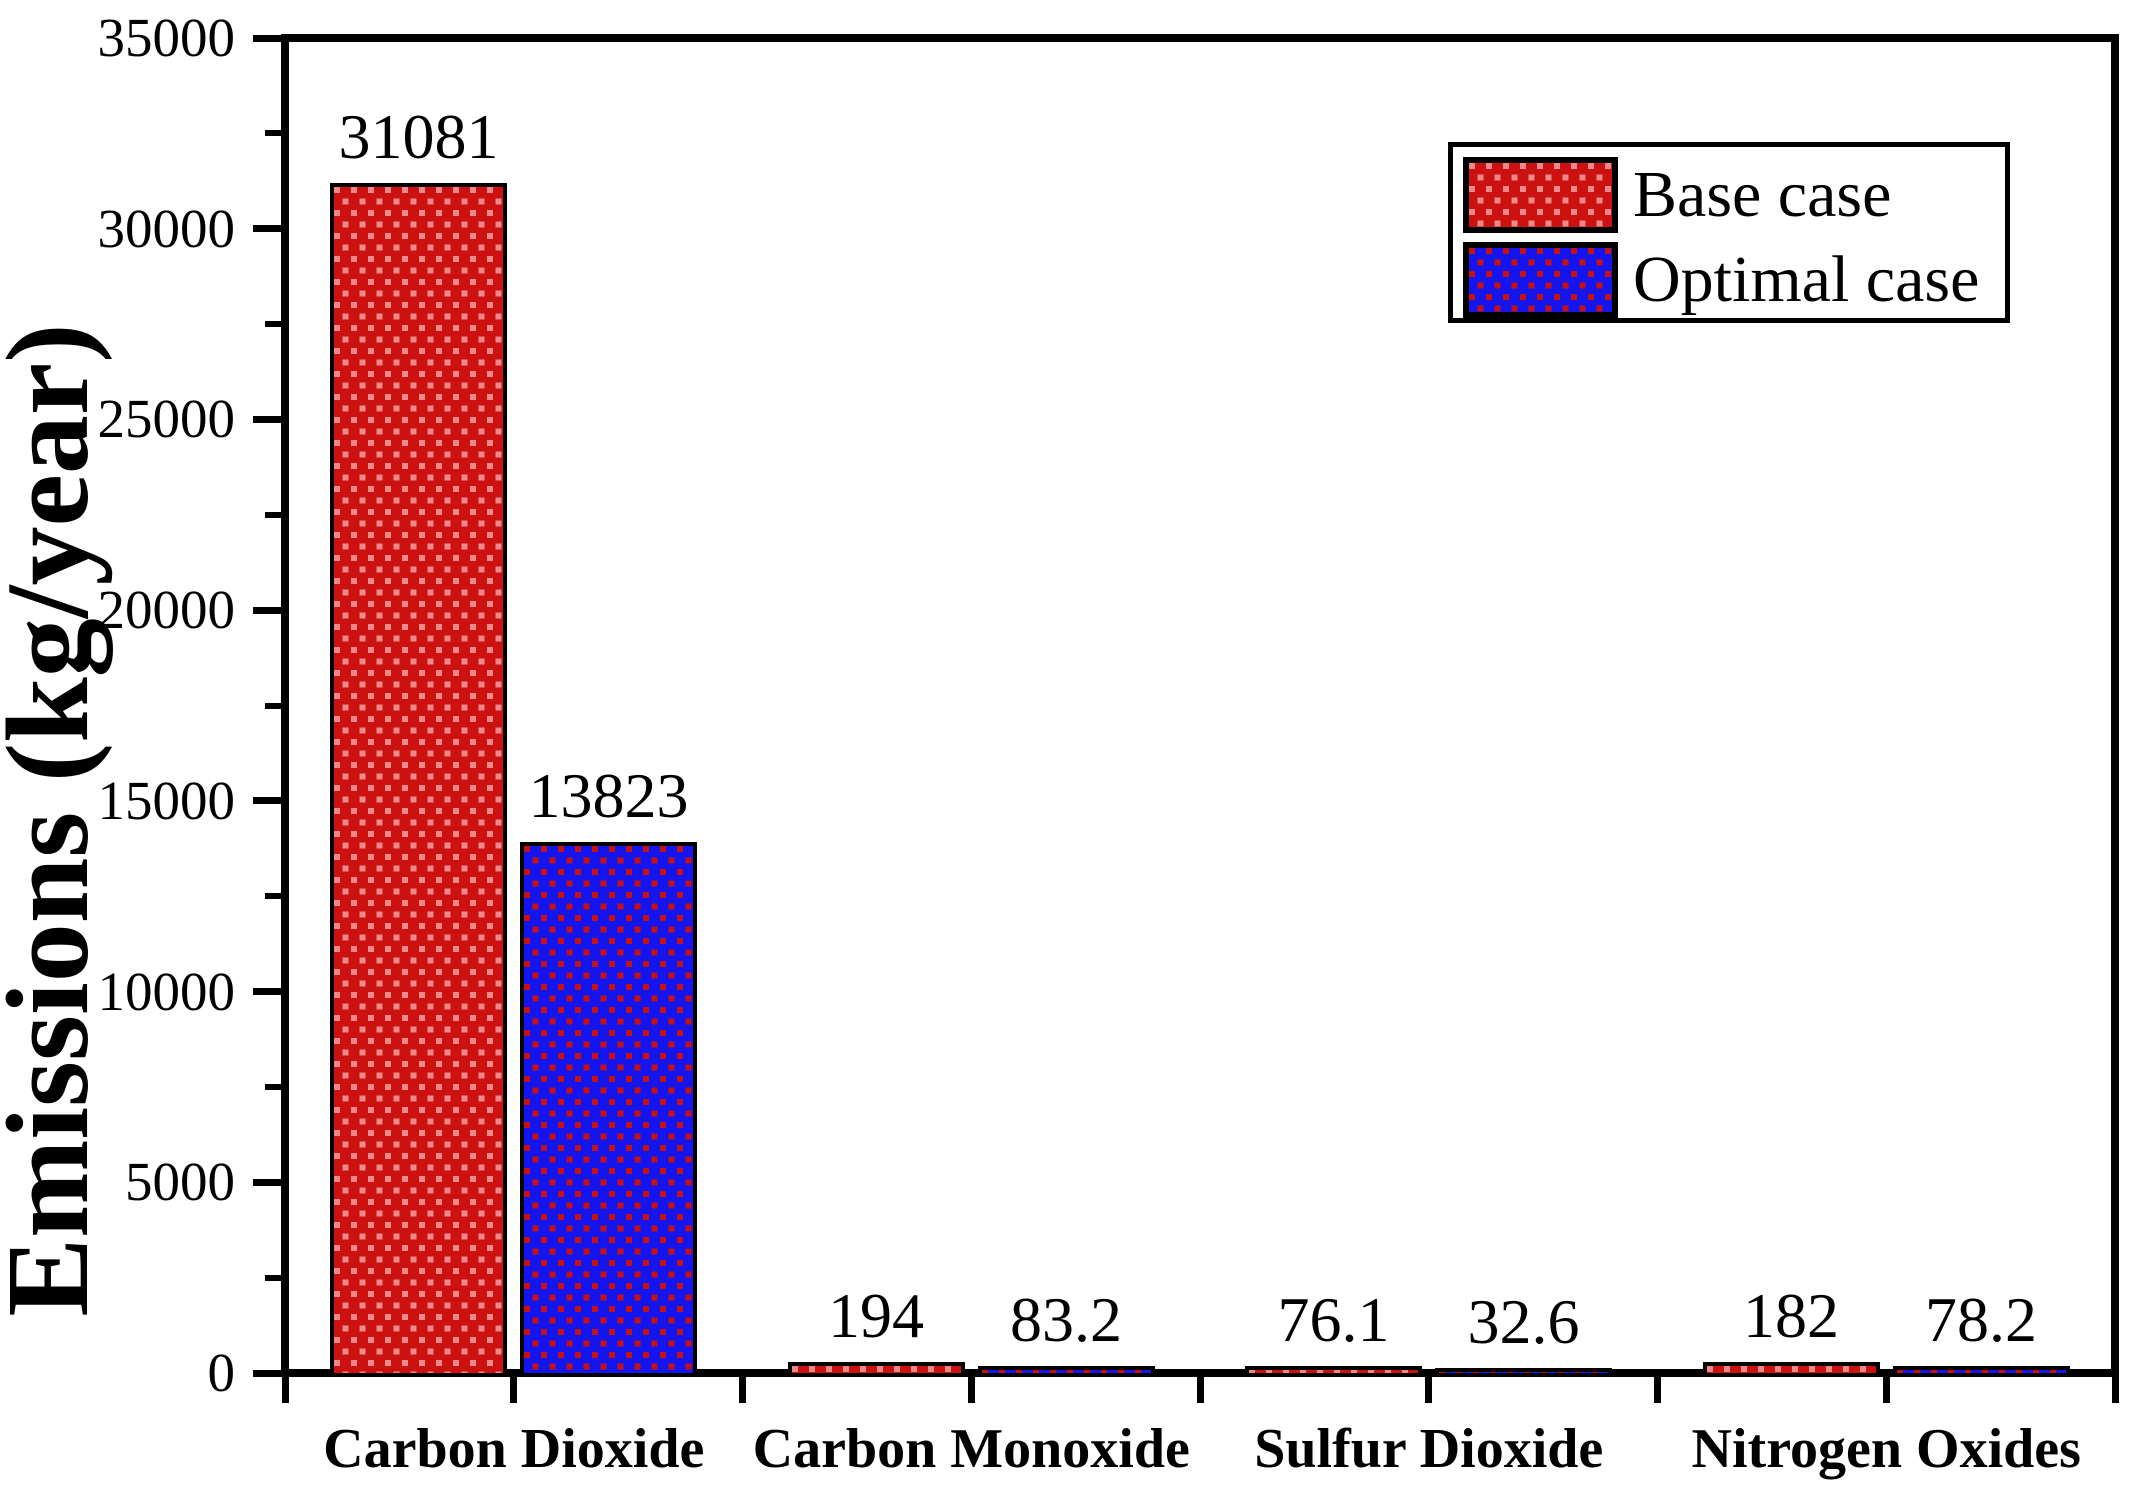 The height and width of the screenshot is (1503, 2131). I want to click on bar-base-case-nitrogen-oxides, so click(1791, 1369).